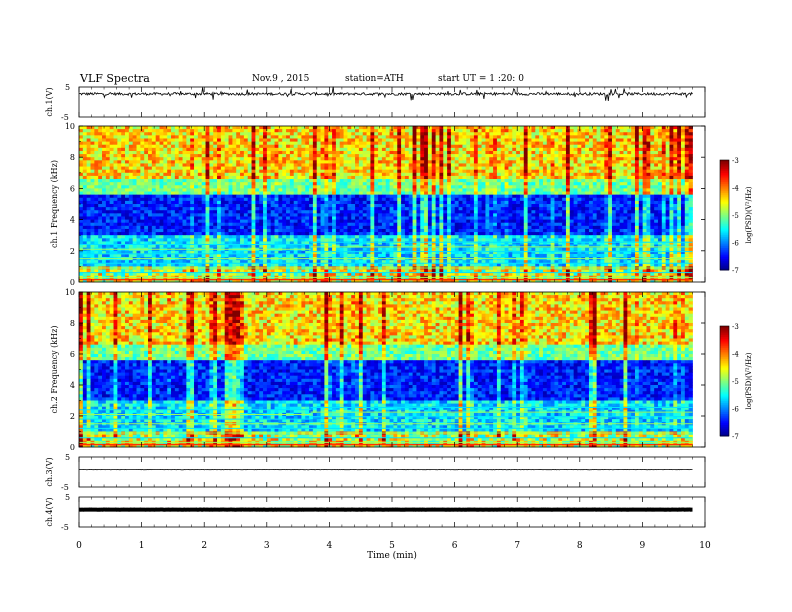 This screenshot has height=612, width=792. Describe the element at coordinates (705, 546) in the screenshot. I see `xtick-label: 10` at that location.